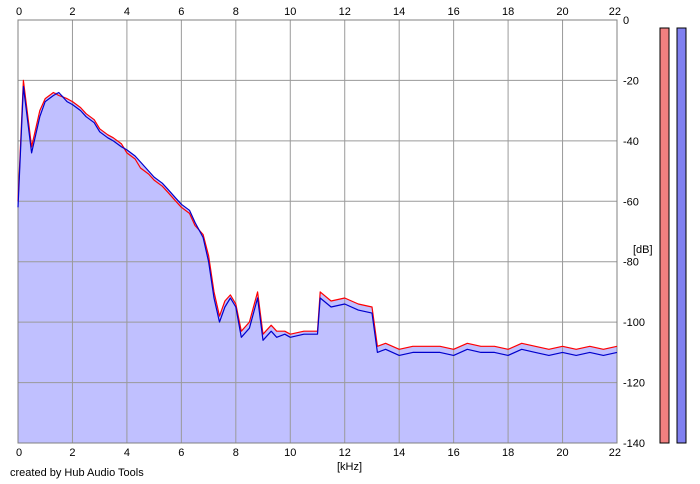  What do you see at coordinates (454, 453) in the screenshot?
I see `x-tick-label-bottom: 16` at bounding box center [454, 453].